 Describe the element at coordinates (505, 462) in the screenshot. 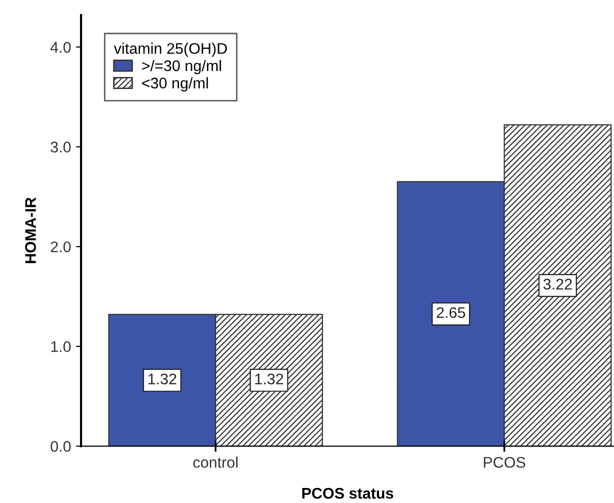

I see `x-tick-label: PCOS` at that location.